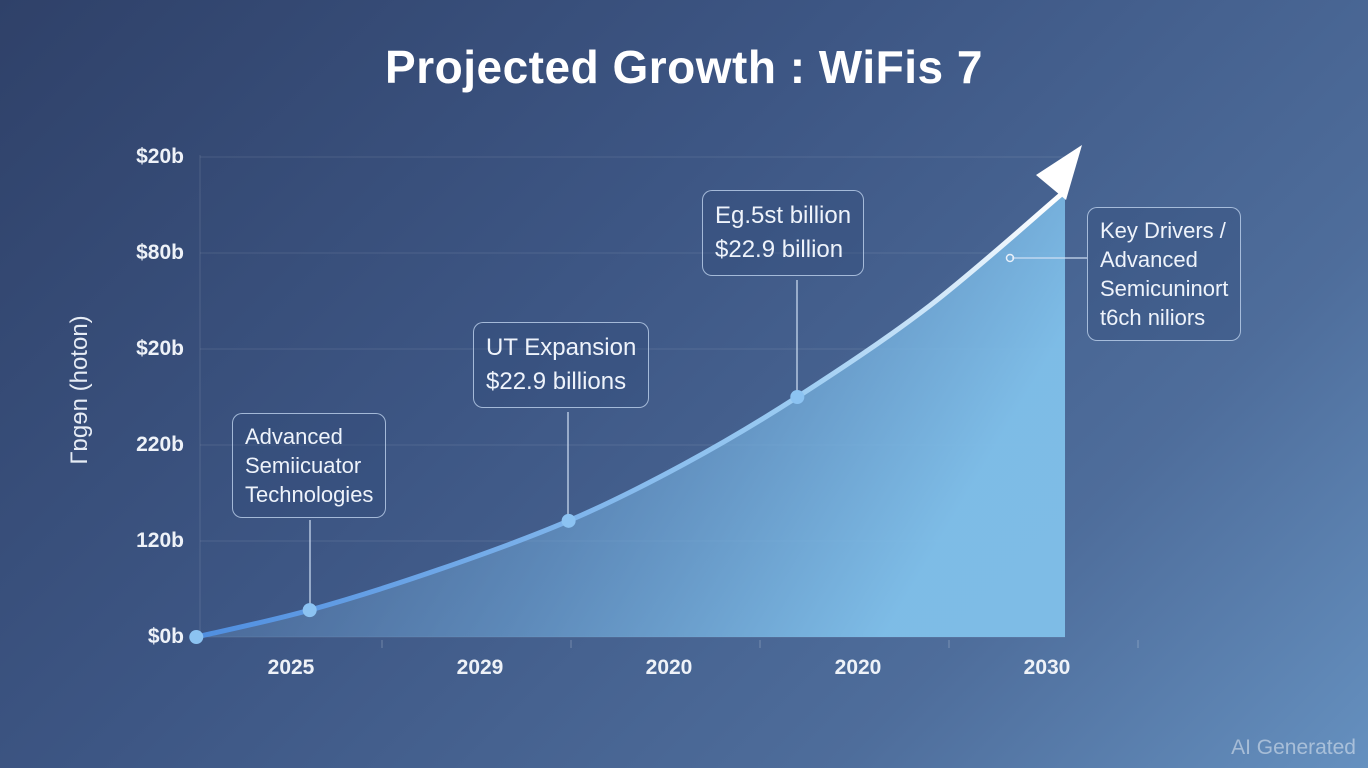  Describe the element at coordinates (561, 365) in the screenshot. I see `annotation-ut-expansion: UT Expansion $22.9 billions` at that location.